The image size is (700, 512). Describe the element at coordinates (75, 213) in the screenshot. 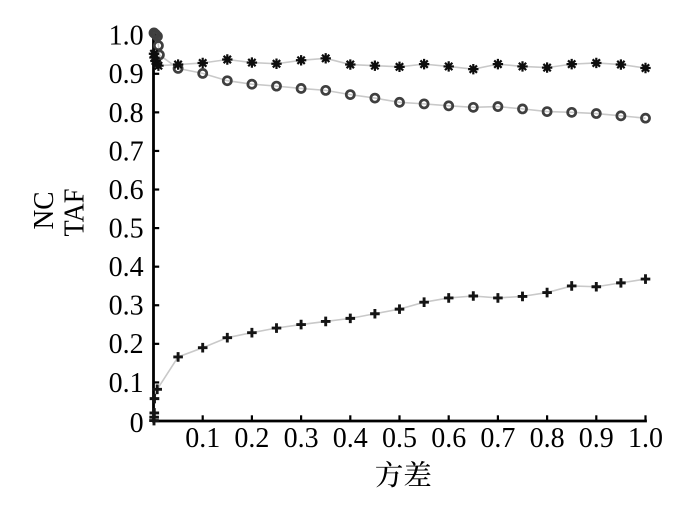

I see `svg-text: TAF` at that location.